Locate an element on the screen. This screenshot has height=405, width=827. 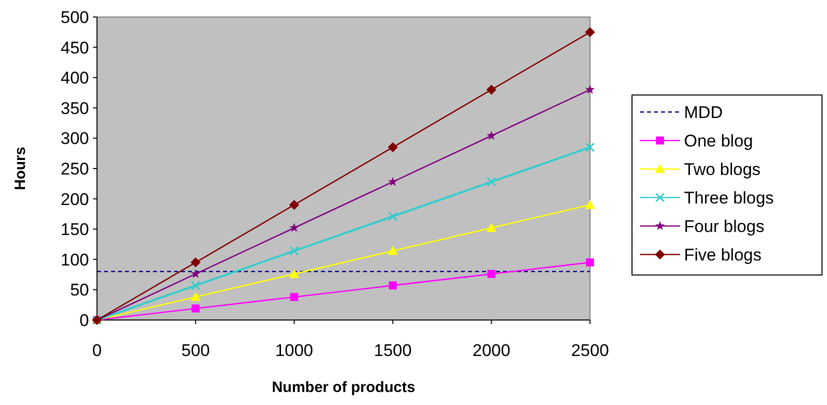
legend-label: Two blogs is located at coordinates (722, 169).